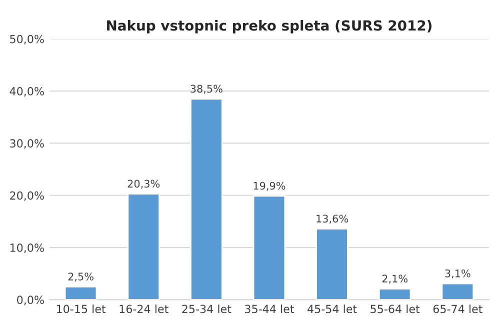 Image resolution: width=494 pixels, height=324 pixels. I want to click on data-label: 20,3%, so click(144, 184).